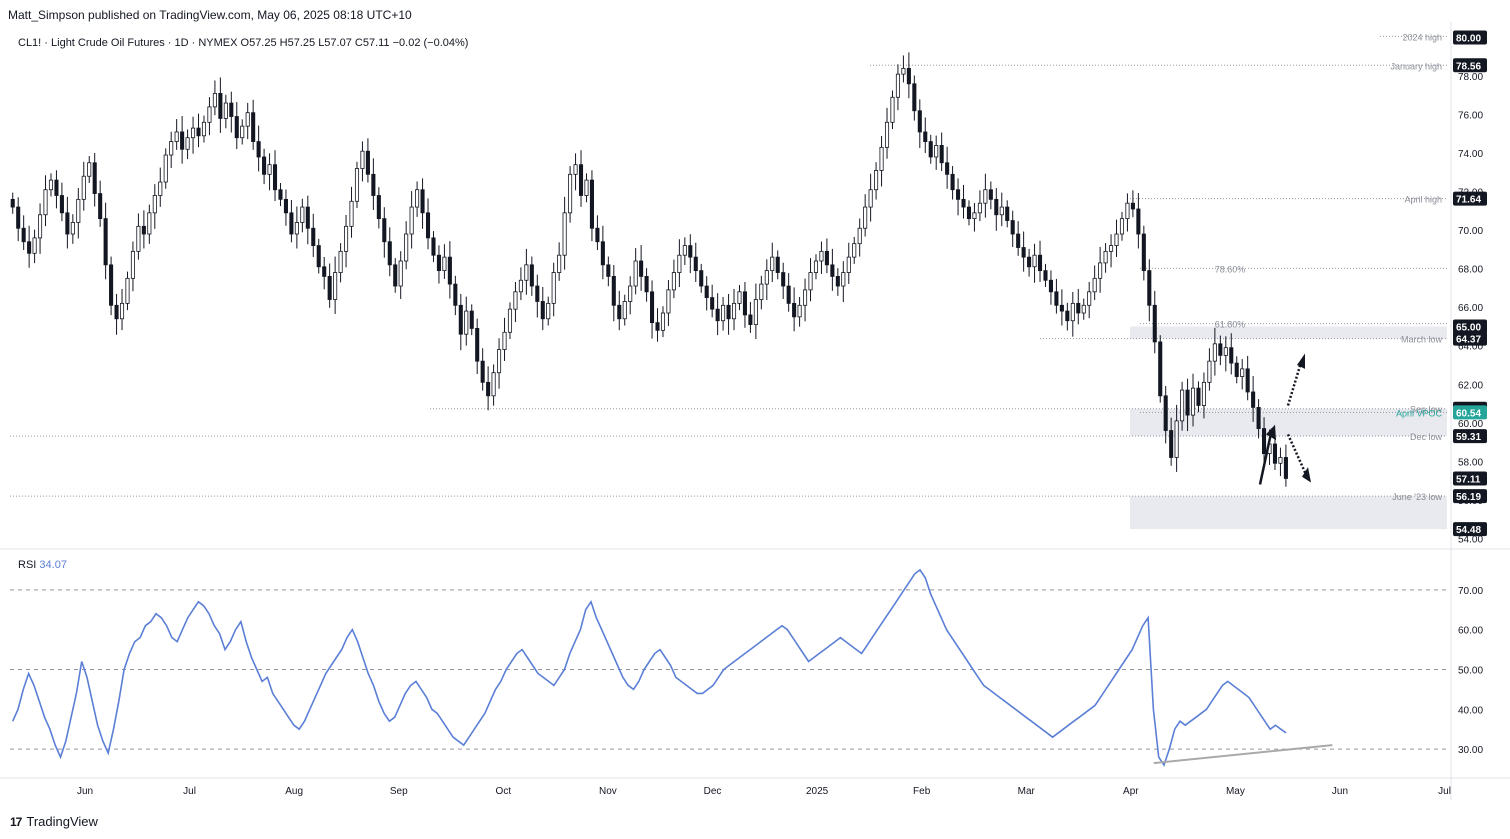  What do you see at coordinates (1470, 670) in the screenshot?
I see `rsi-tick-label: 50.00` at bounding box center [1470, 670].